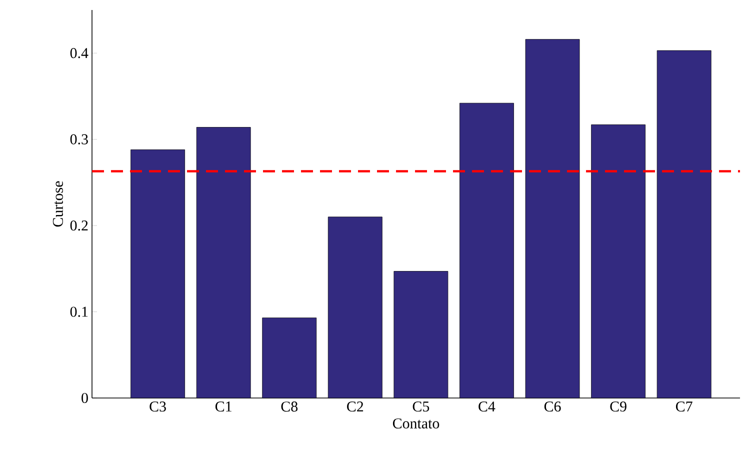 This screenshot has height=468, width=743. What do you see at coordinates (223, 407) in the screenshot?
I see `x-tick-label: C1` at bounding box center [223, 407].